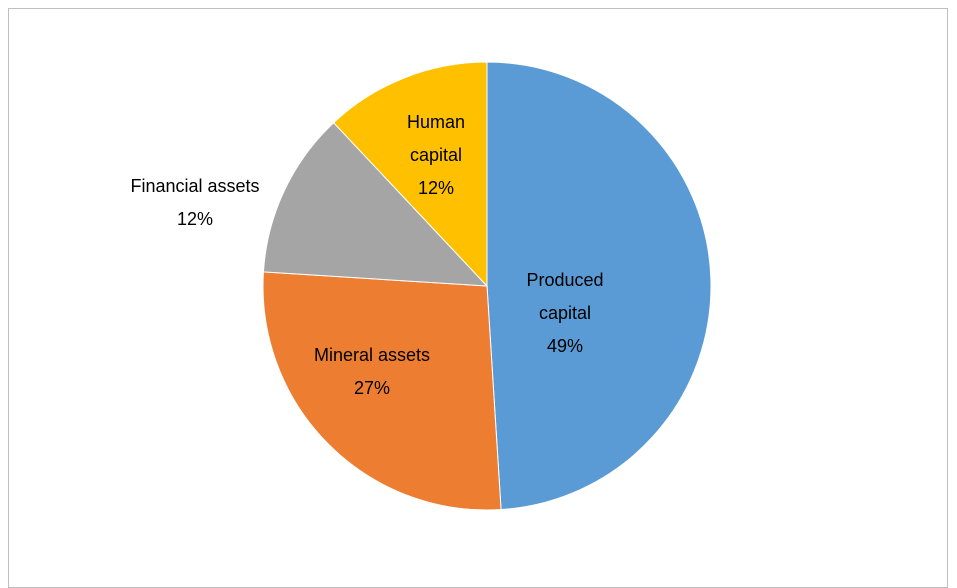 The image size is (957, 588). I want to click on slice-name: Human capital, so click(436, 138).